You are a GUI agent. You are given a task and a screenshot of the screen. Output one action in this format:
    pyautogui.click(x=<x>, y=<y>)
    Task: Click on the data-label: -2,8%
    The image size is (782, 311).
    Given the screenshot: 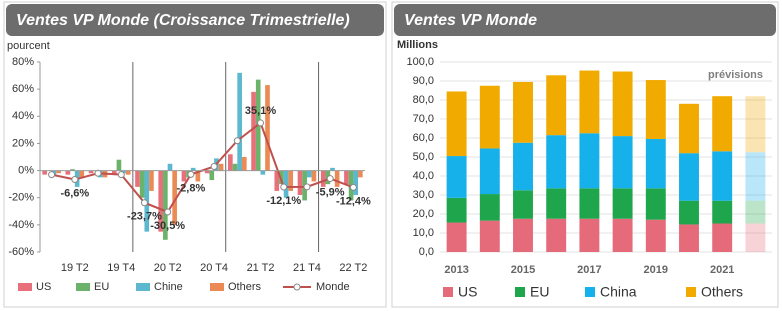 What is the action you would take?
    pyautogui.click(x=191, y=188)
    